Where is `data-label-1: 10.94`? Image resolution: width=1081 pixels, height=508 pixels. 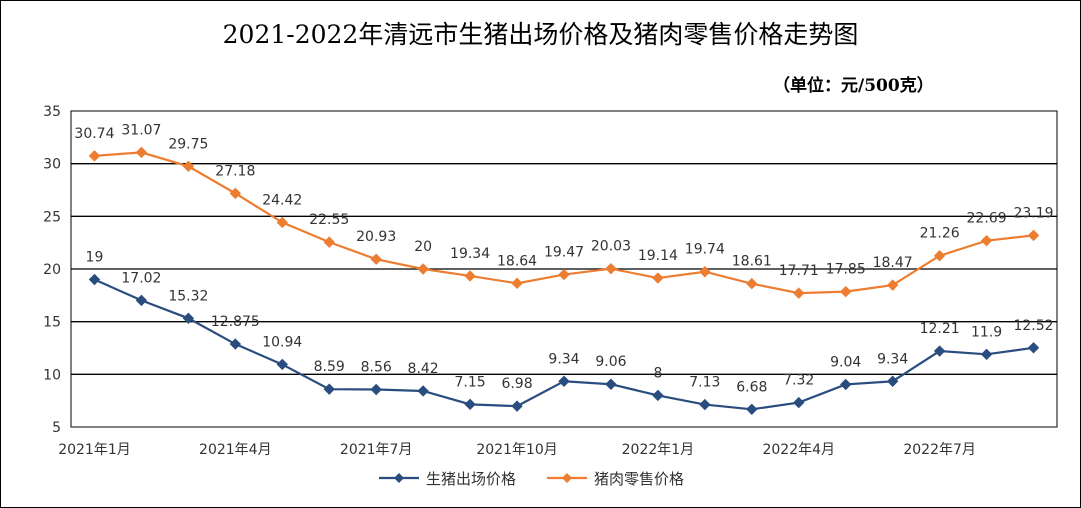
data-label-1: 10.94 is located at coordinates (282, 342).